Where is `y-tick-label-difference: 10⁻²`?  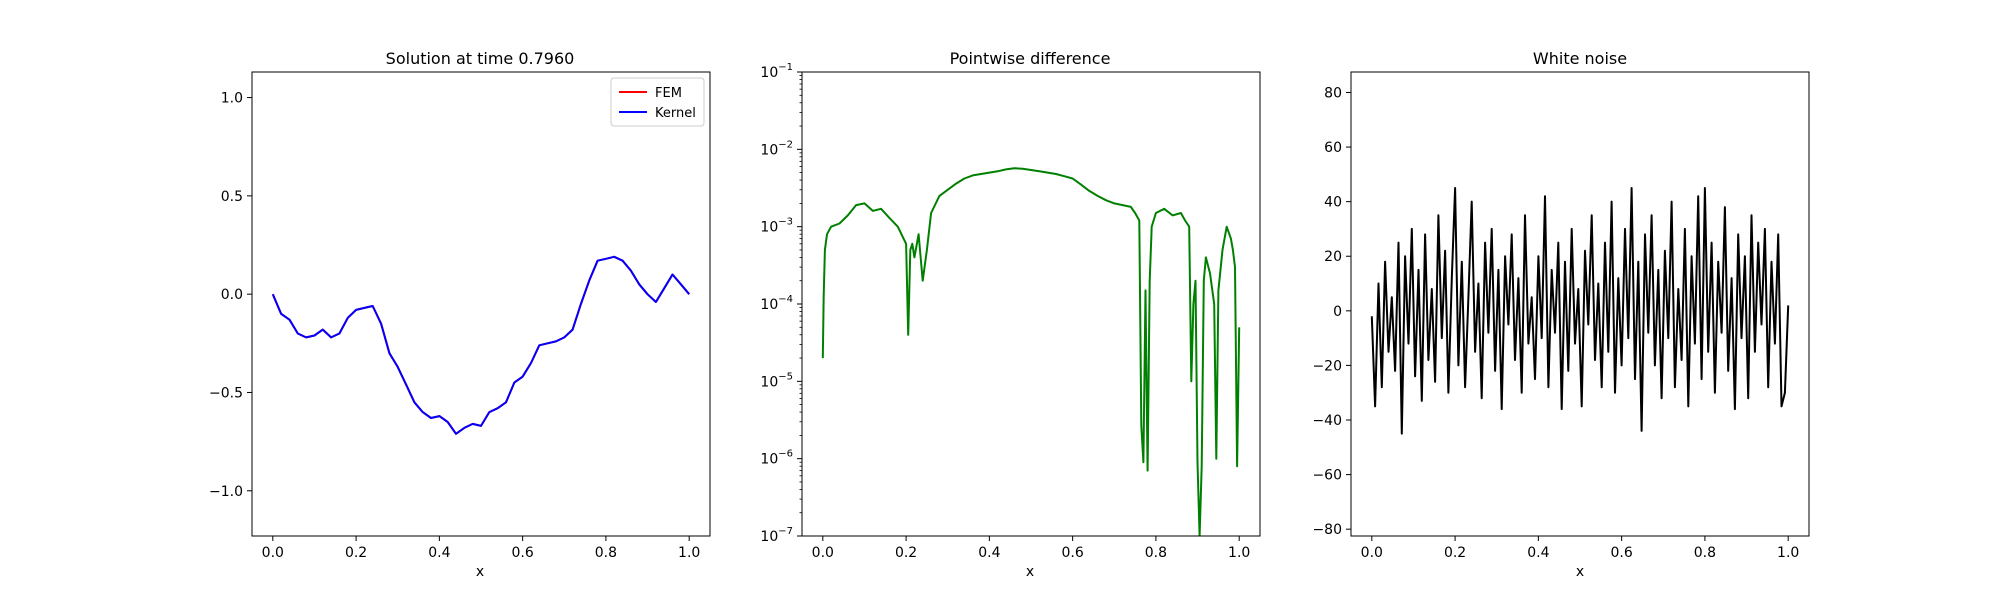
y-tick-label-difference: 10⁻² is located at coordinates (776, 148).